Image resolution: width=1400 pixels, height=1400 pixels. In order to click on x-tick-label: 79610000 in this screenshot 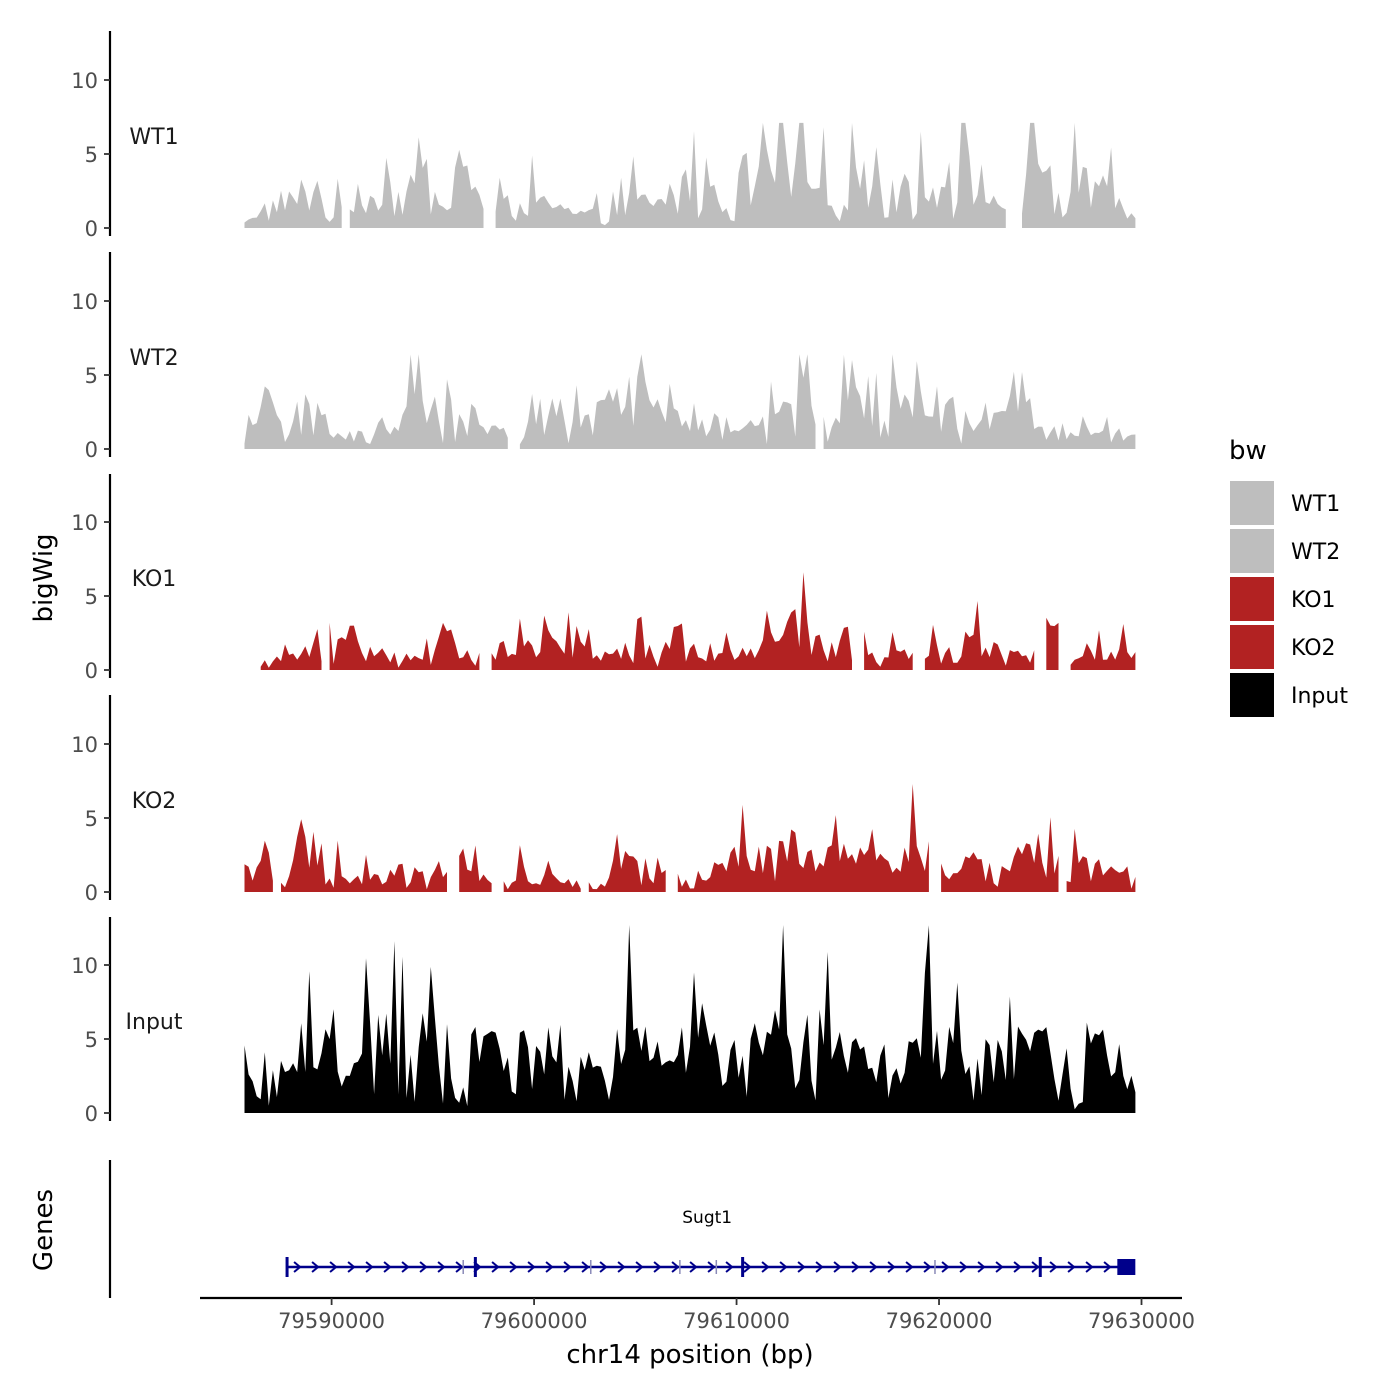, I will do `click(736, 1321)`.